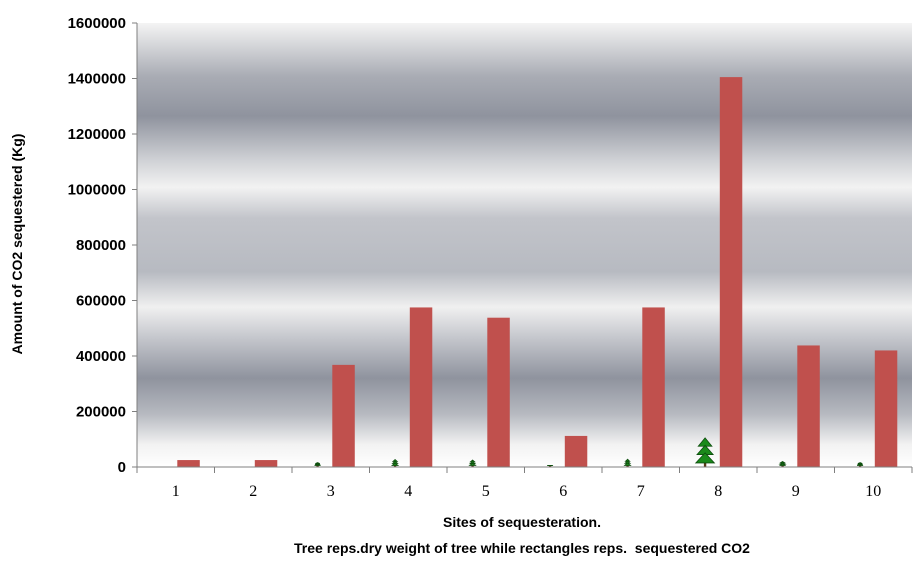 The image size is (915, 583). Describe the element at coordinates (101, 356) in the screenshot. I see `y-tick-label: 400000` at that location.